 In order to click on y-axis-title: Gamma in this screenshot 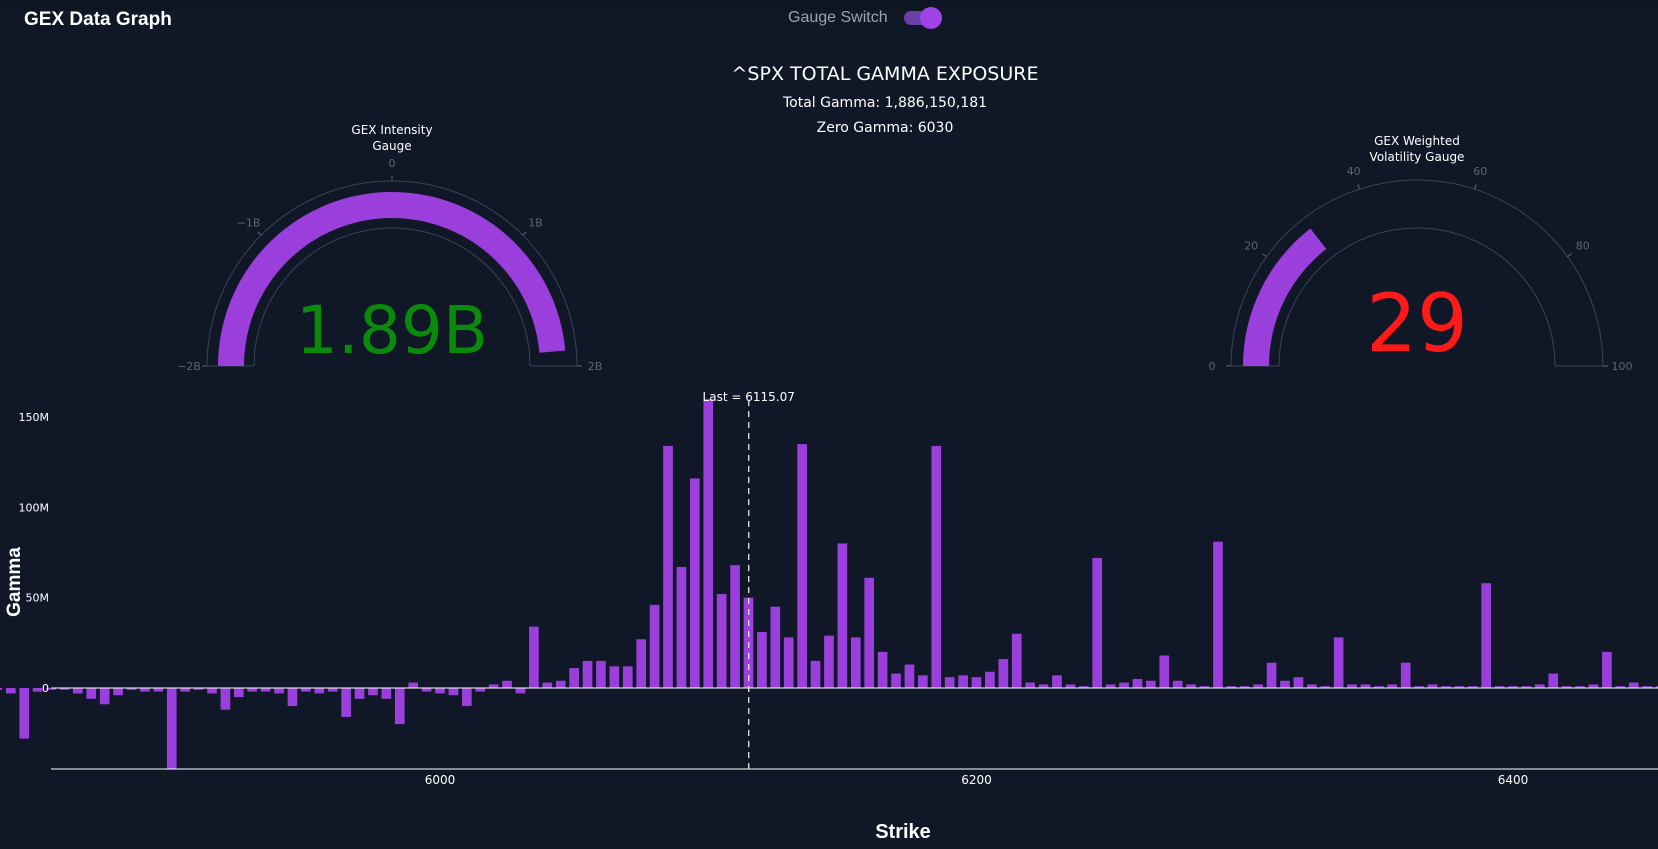, I will do `click(14, 582)`.